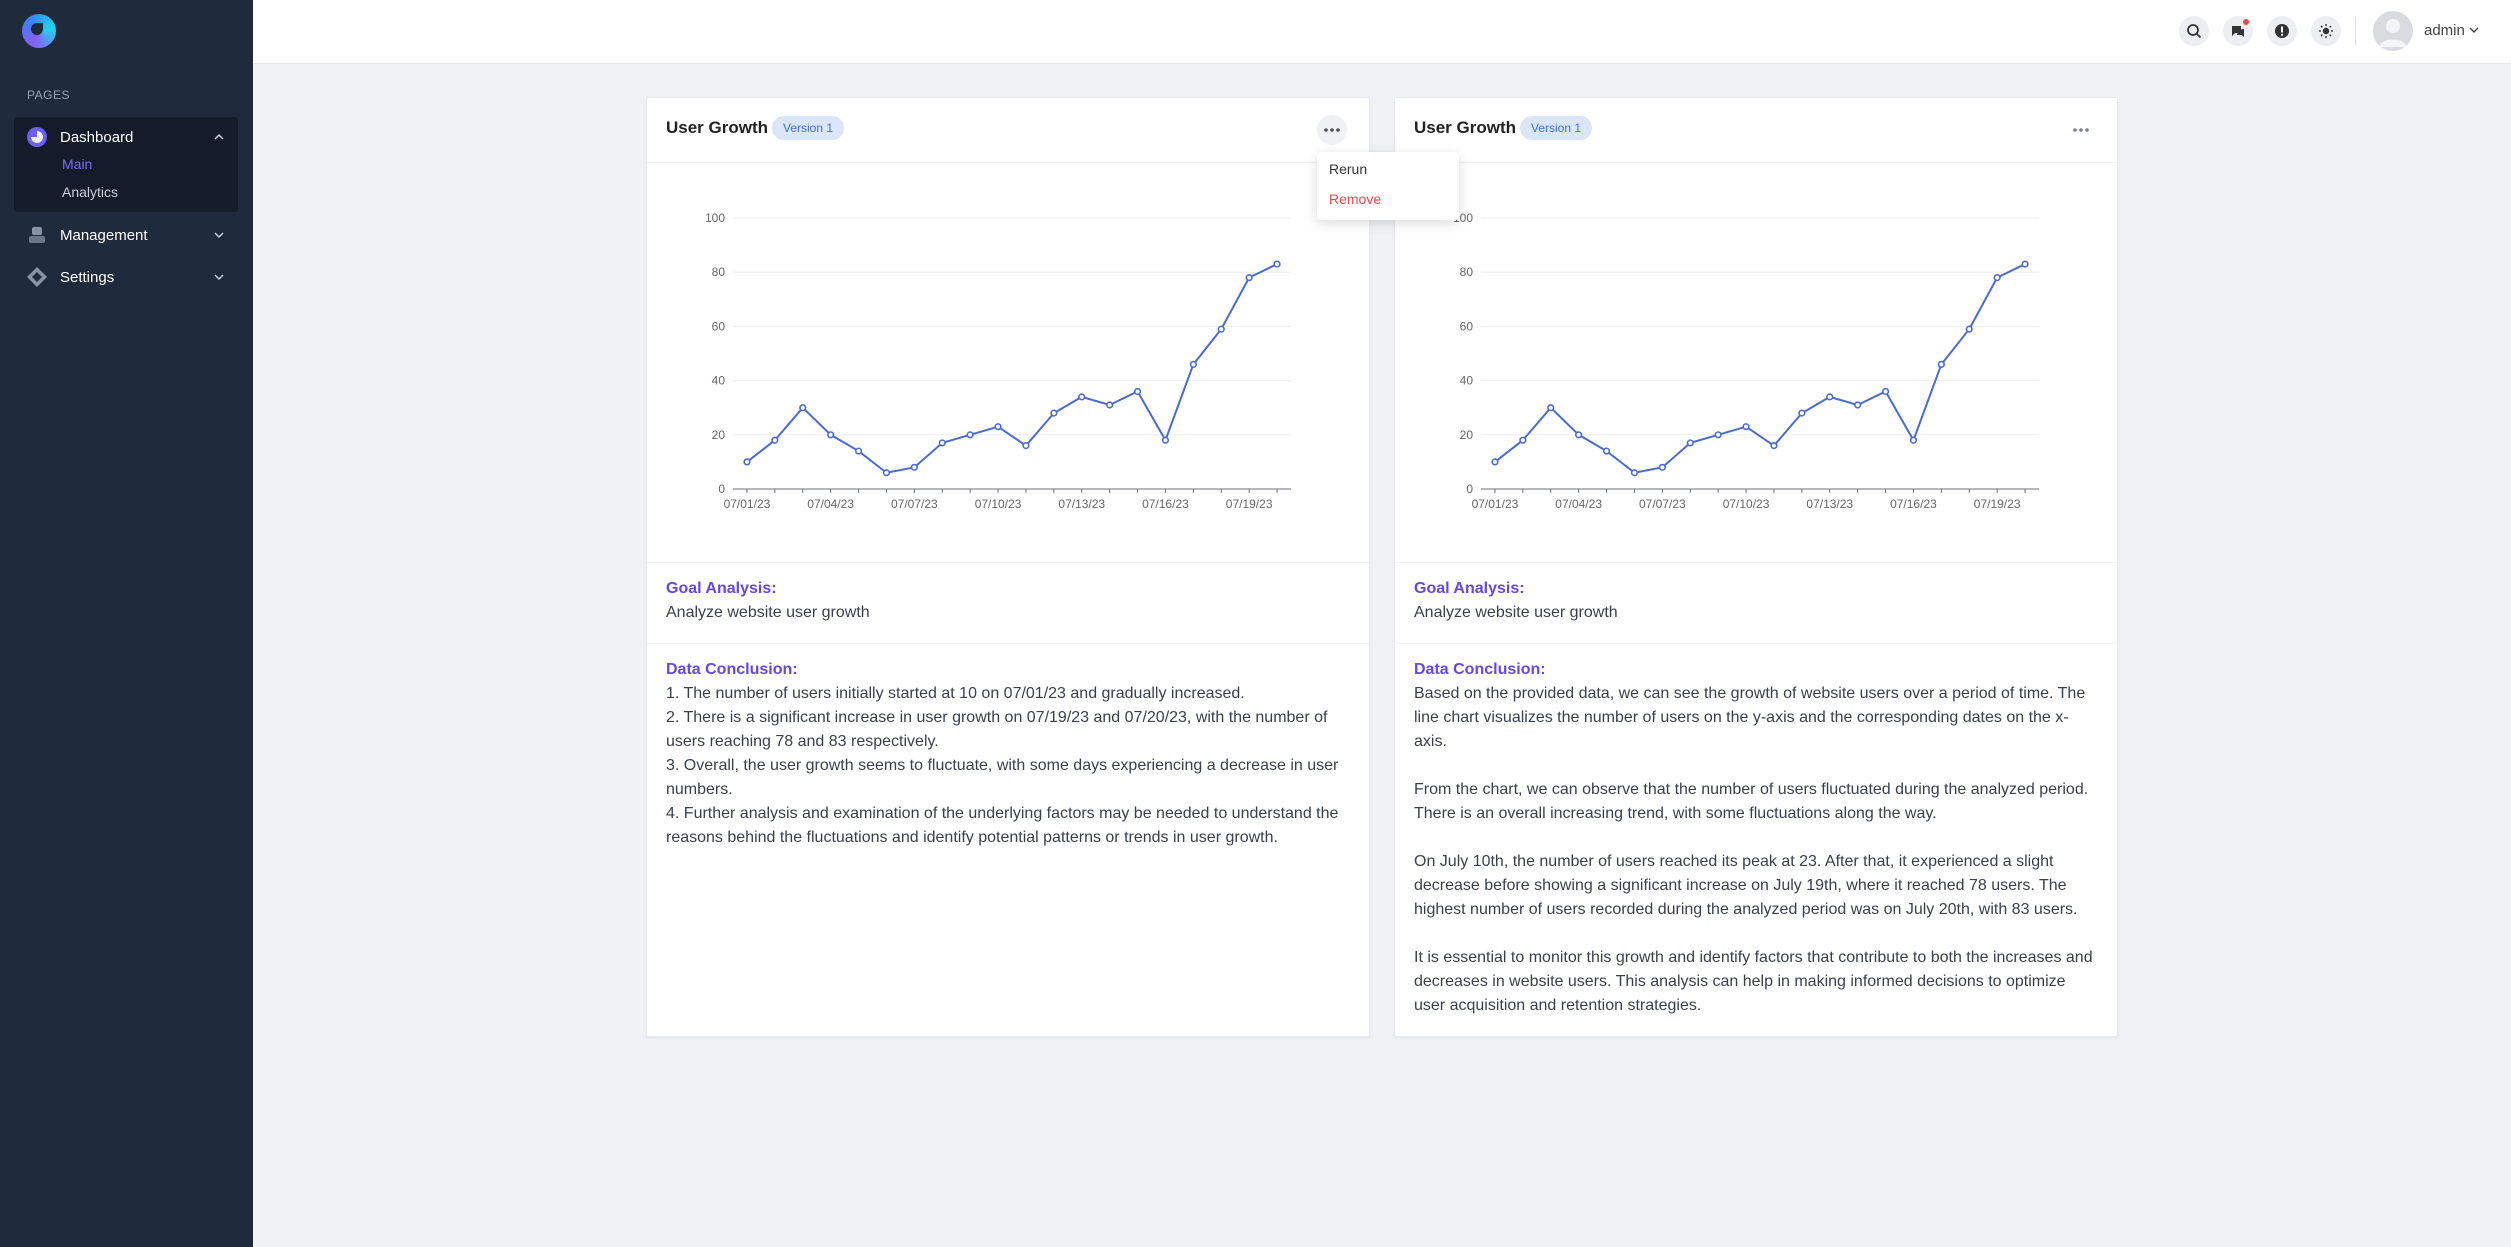 The height and width of the screenshot is (1247, 2511). Describe the element at coordinates (1165, 504) in the screenshot. I see `x-tick-label: 07/16/23` at that location.